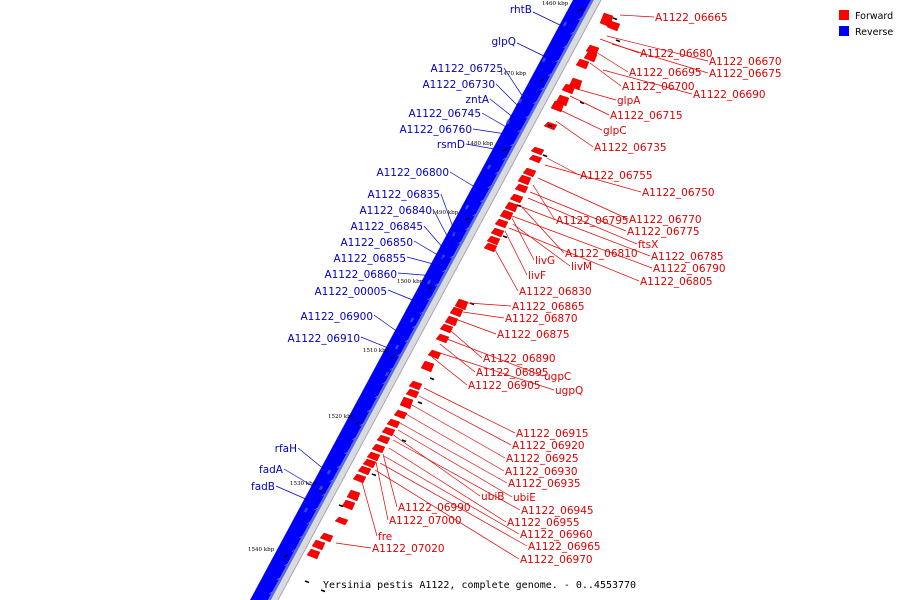 The height and width of the screenshot is (600, 900). I want to click on forward-gene-label: A1122_06920, so click(548, 446).